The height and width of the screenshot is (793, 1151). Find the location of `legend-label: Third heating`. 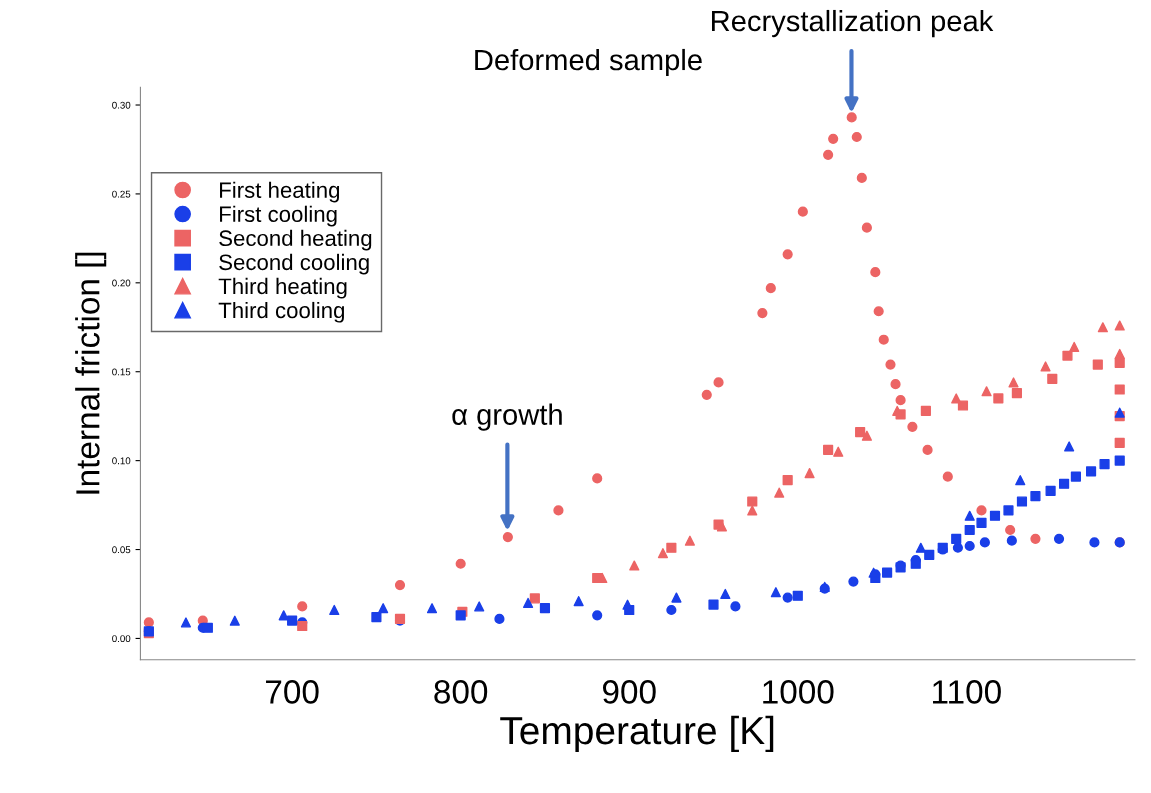

legend-label: Third heating is located at coordinates (282, 288).